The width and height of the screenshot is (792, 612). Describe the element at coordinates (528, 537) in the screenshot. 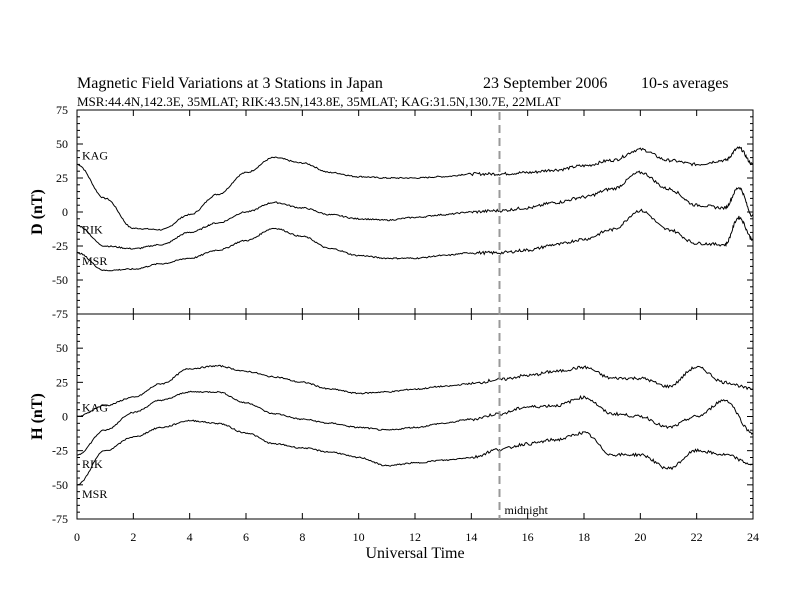

I see `x-tick-label: 16` at that location.